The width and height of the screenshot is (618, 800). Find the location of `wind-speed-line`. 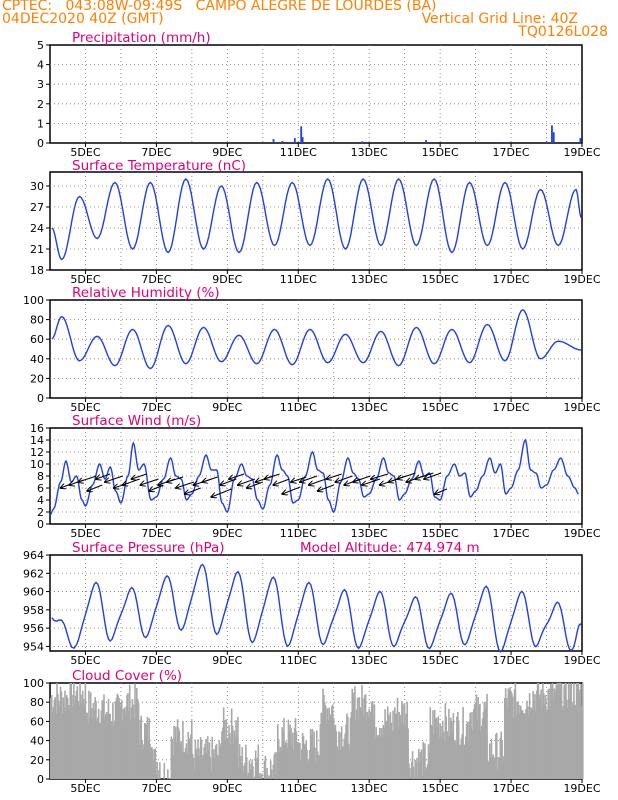

wind-speed-line is located at coordinates (314, 477).